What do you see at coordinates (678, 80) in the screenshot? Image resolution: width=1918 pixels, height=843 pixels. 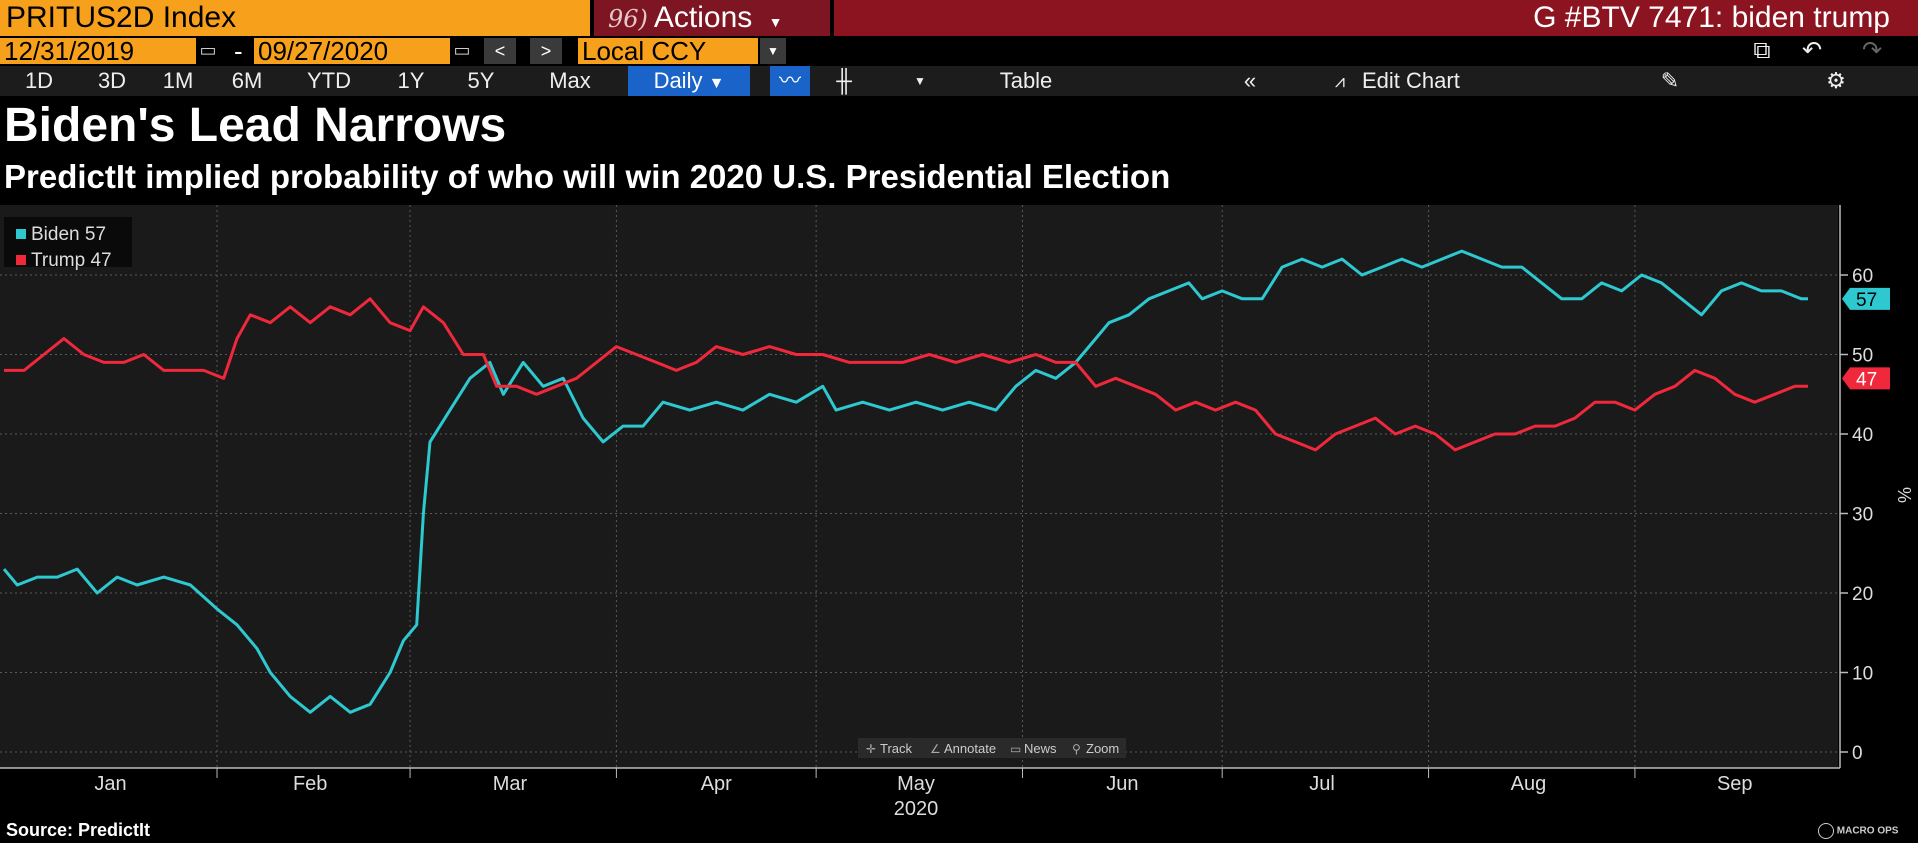 I see `frequency-label: Daily` at bounding box center [678, 80].